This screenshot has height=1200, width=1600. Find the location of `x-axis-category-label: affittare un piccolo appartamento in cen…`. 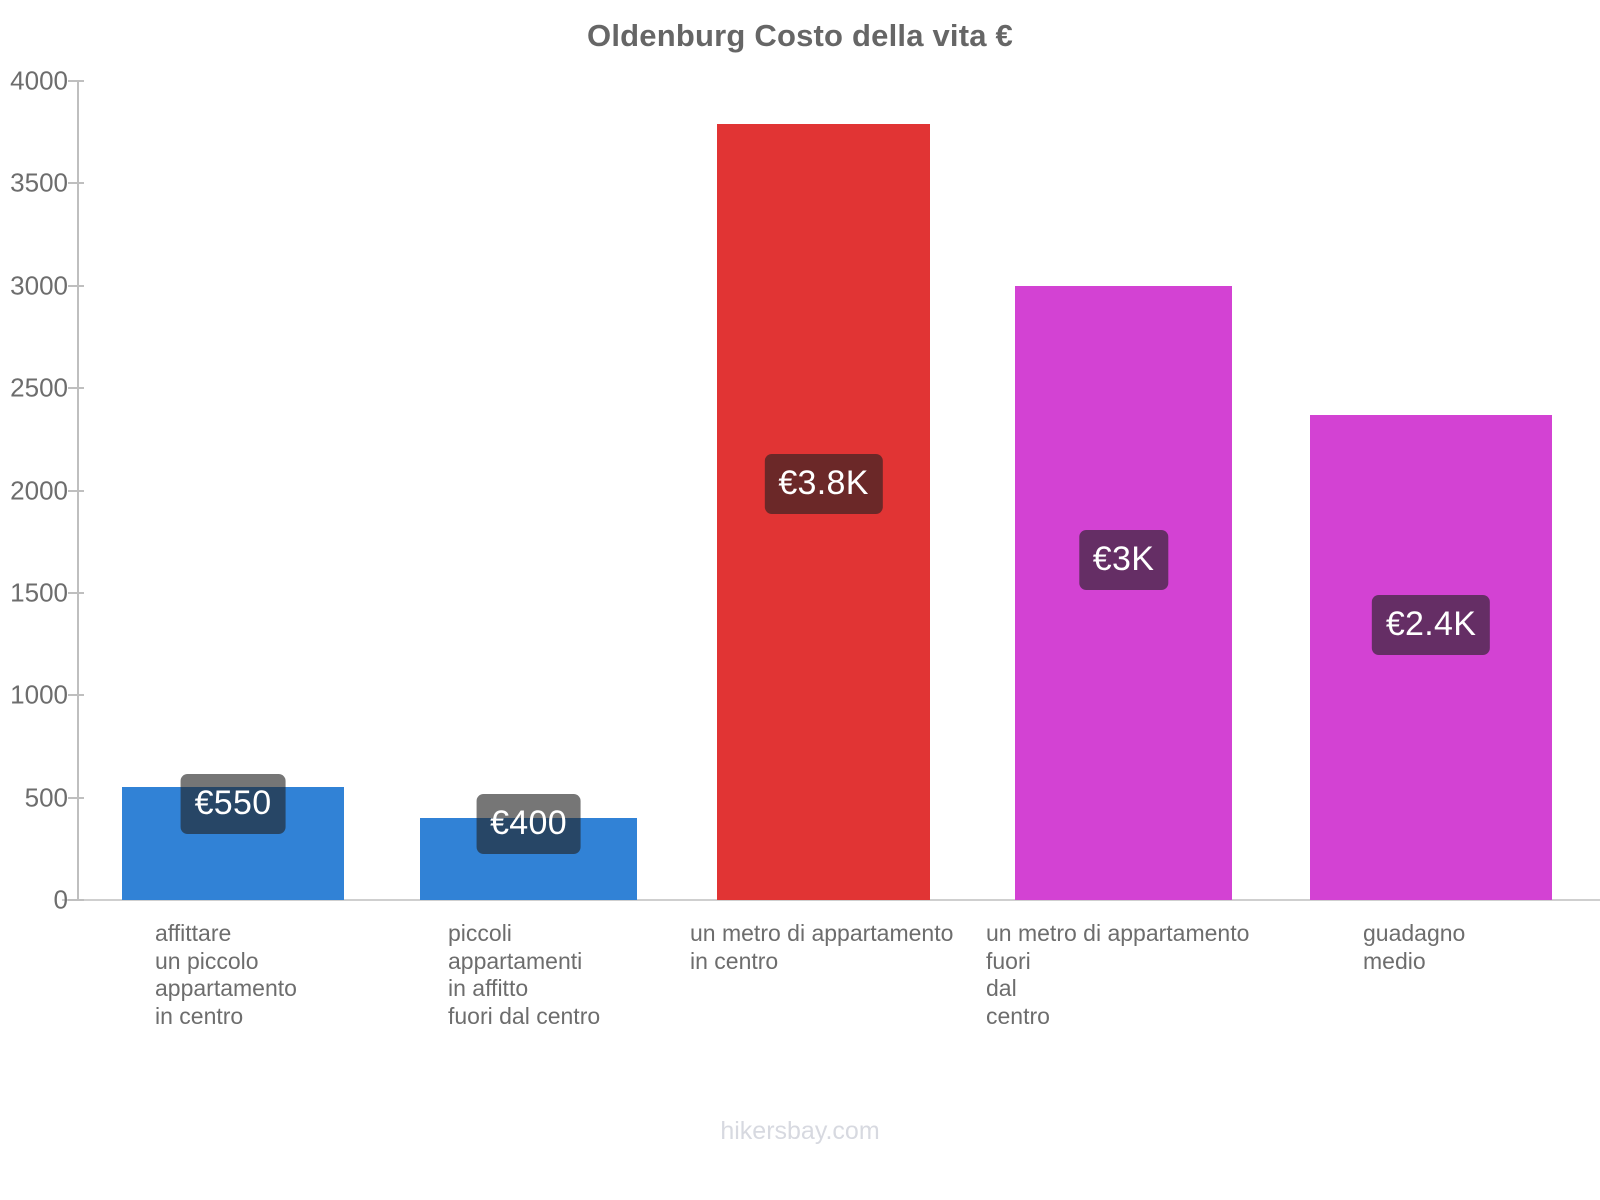

x-axis-category-label: affittare un piccolo appartamento in cen… is located at coordinates (226, 974).